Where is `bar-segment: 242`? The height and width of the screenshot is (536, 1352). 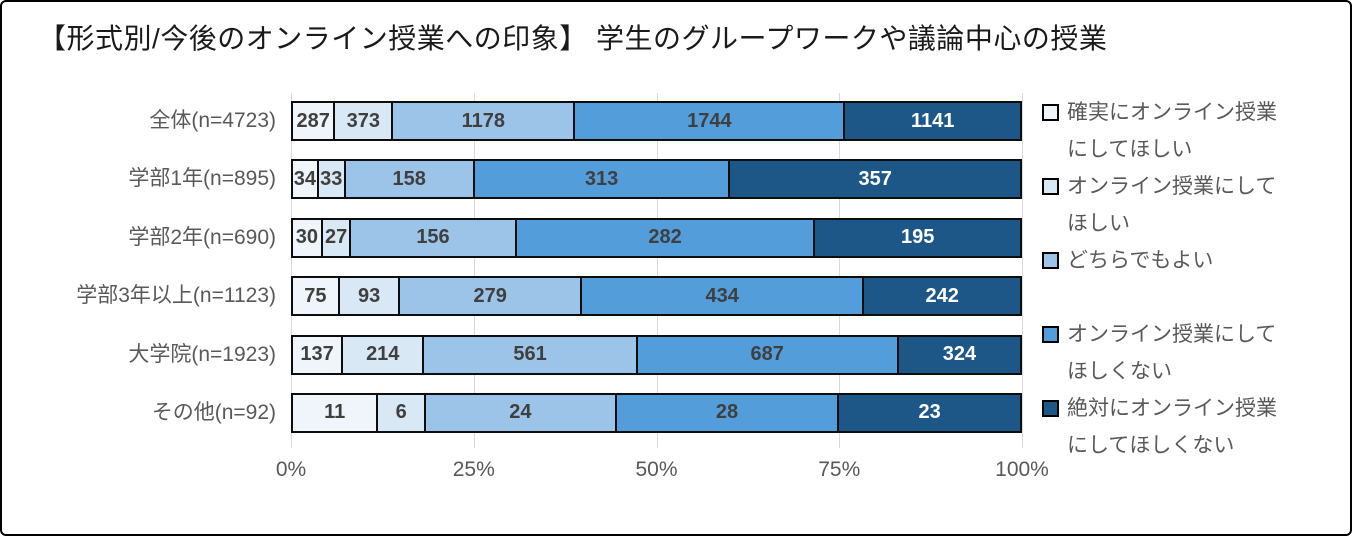
bar-segment: 242 is located at coordinates (943, 296).